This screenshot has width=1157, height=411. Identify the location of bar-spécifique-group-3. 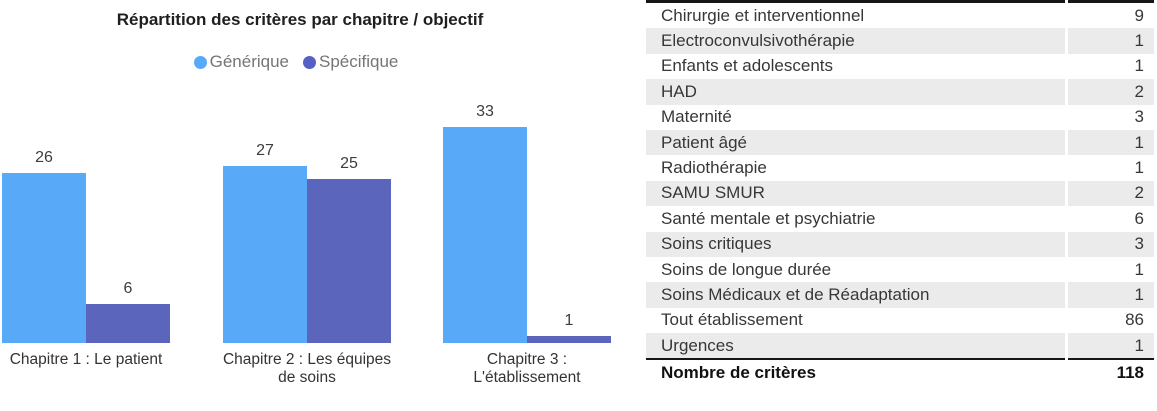
(569, 339).